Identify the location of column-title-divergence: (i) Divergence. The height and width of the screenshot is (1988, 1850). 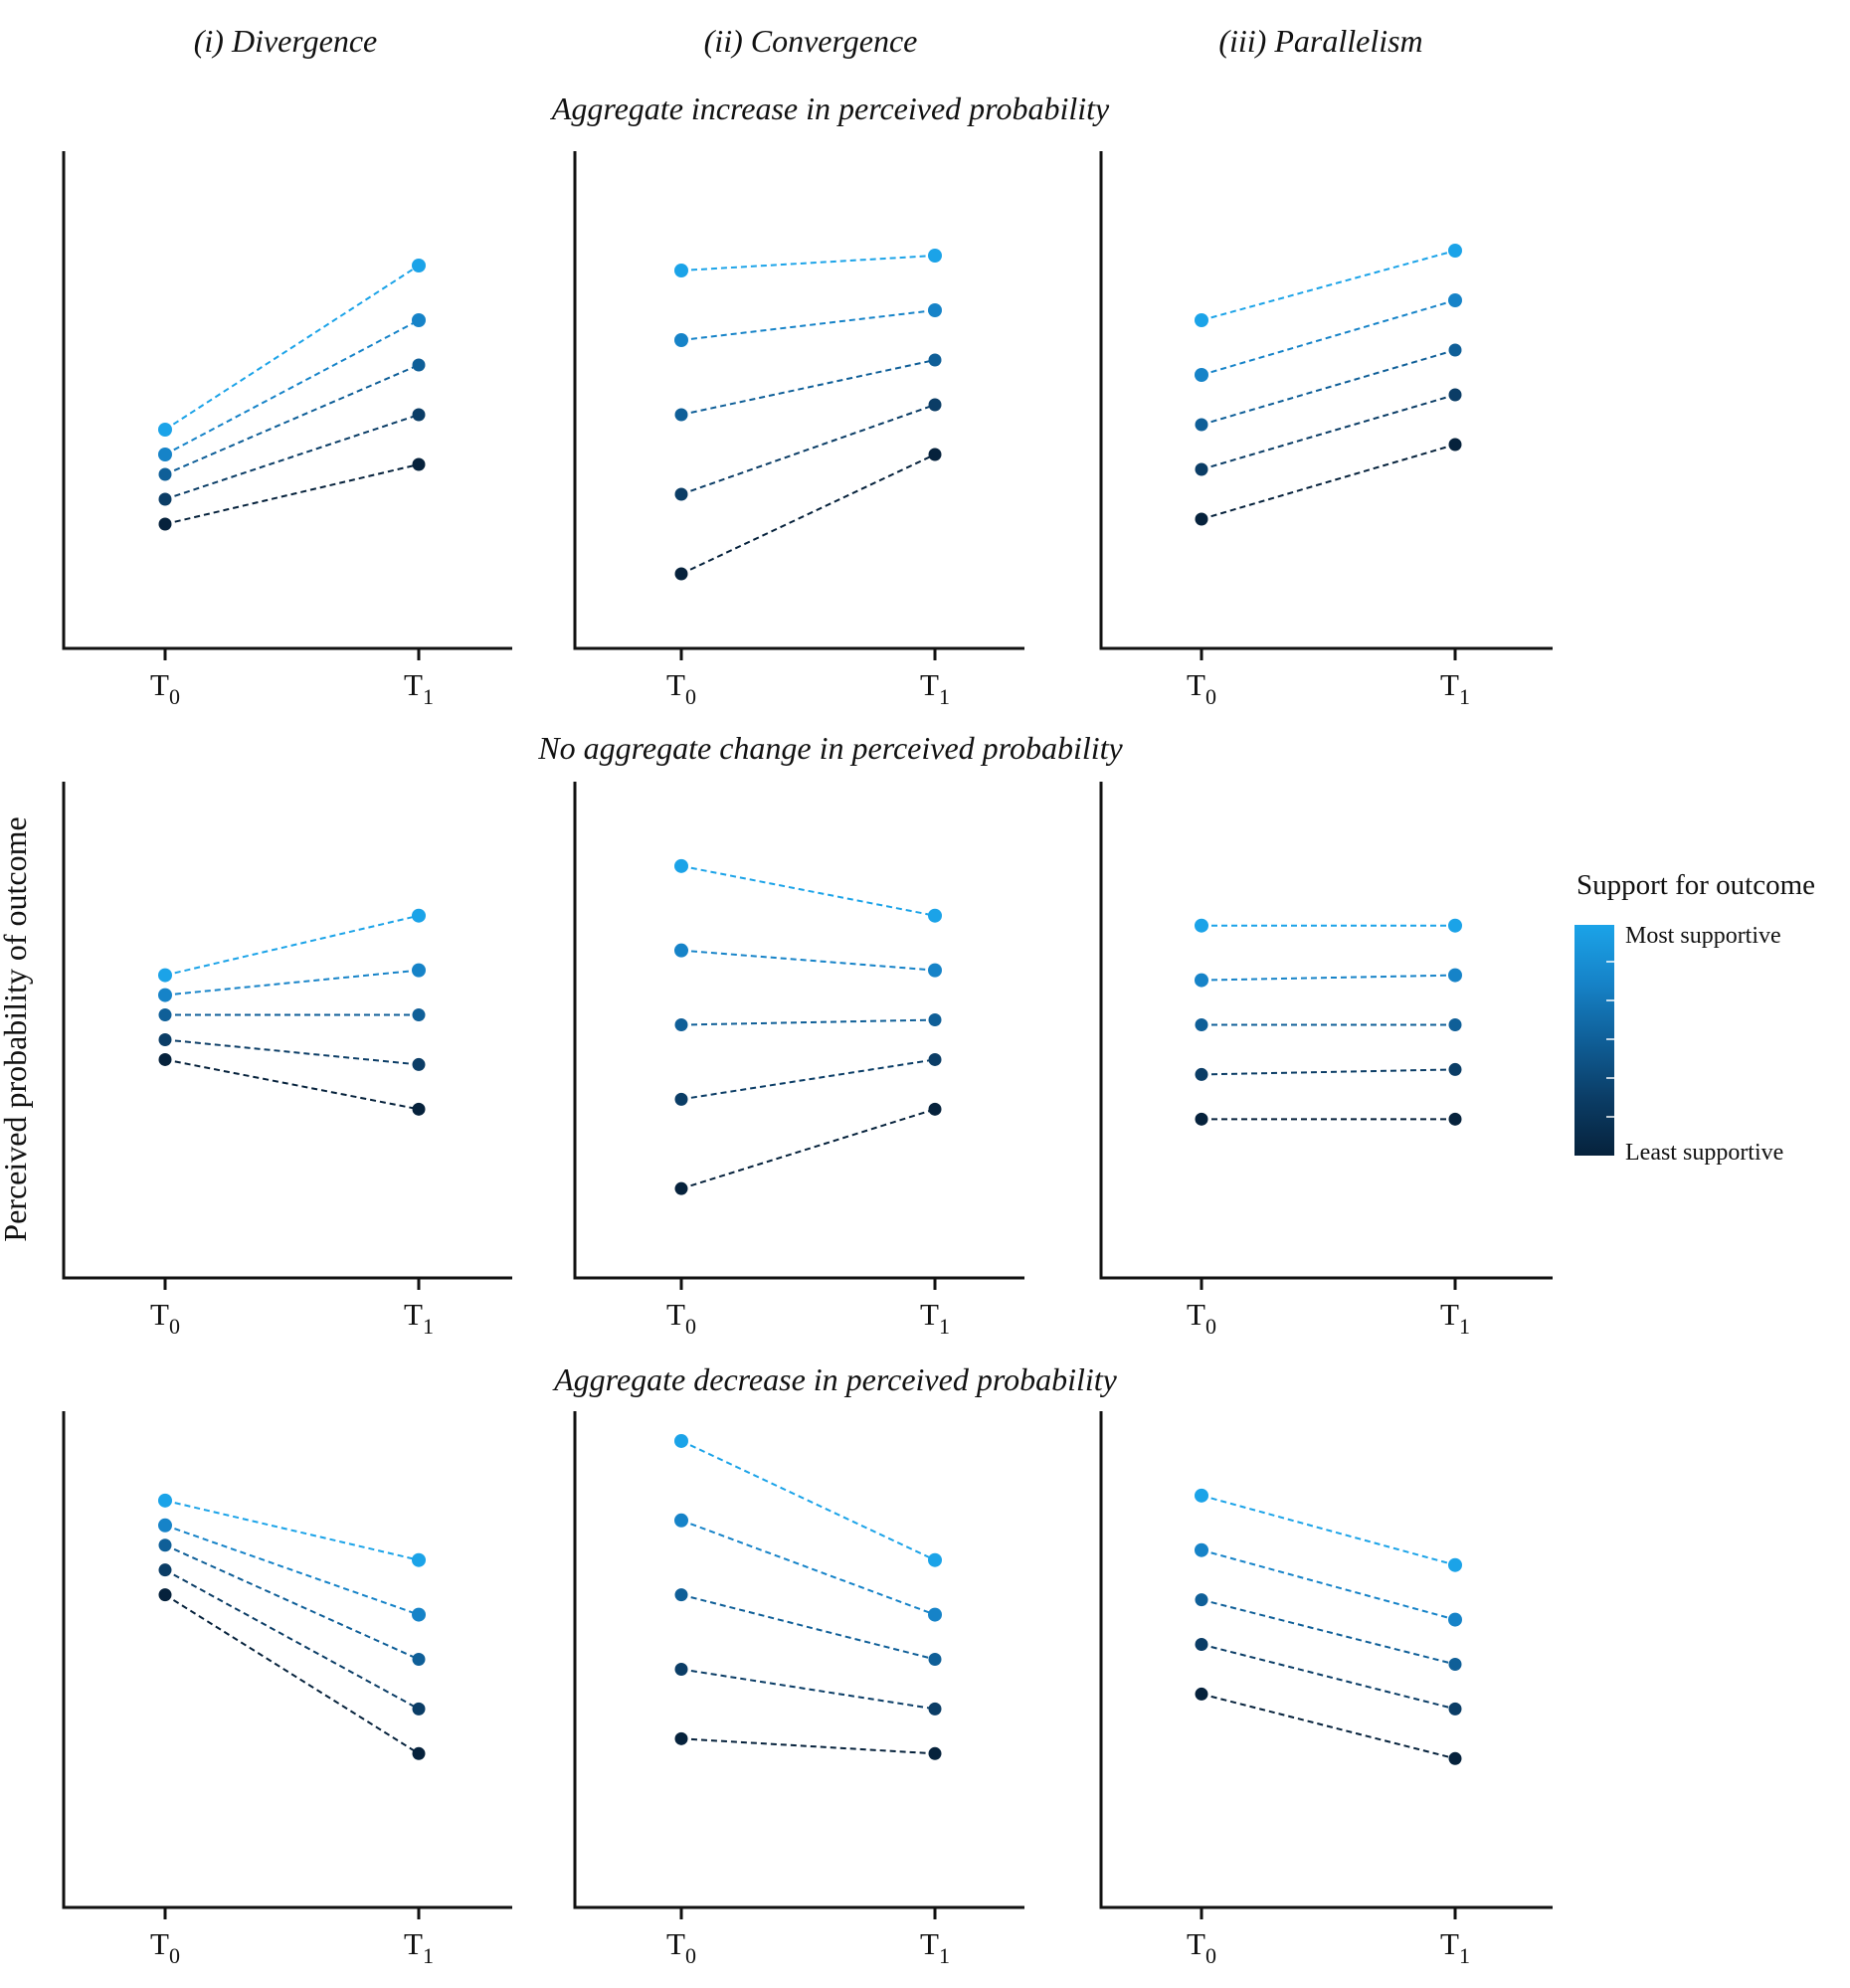
(285, 41).